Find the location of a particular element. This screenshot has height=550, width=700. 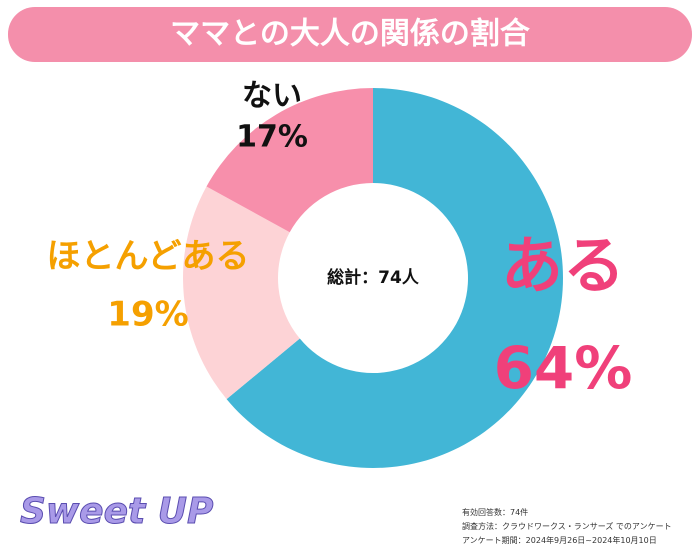

value-label: 17% is located at coordinates (272, 137).